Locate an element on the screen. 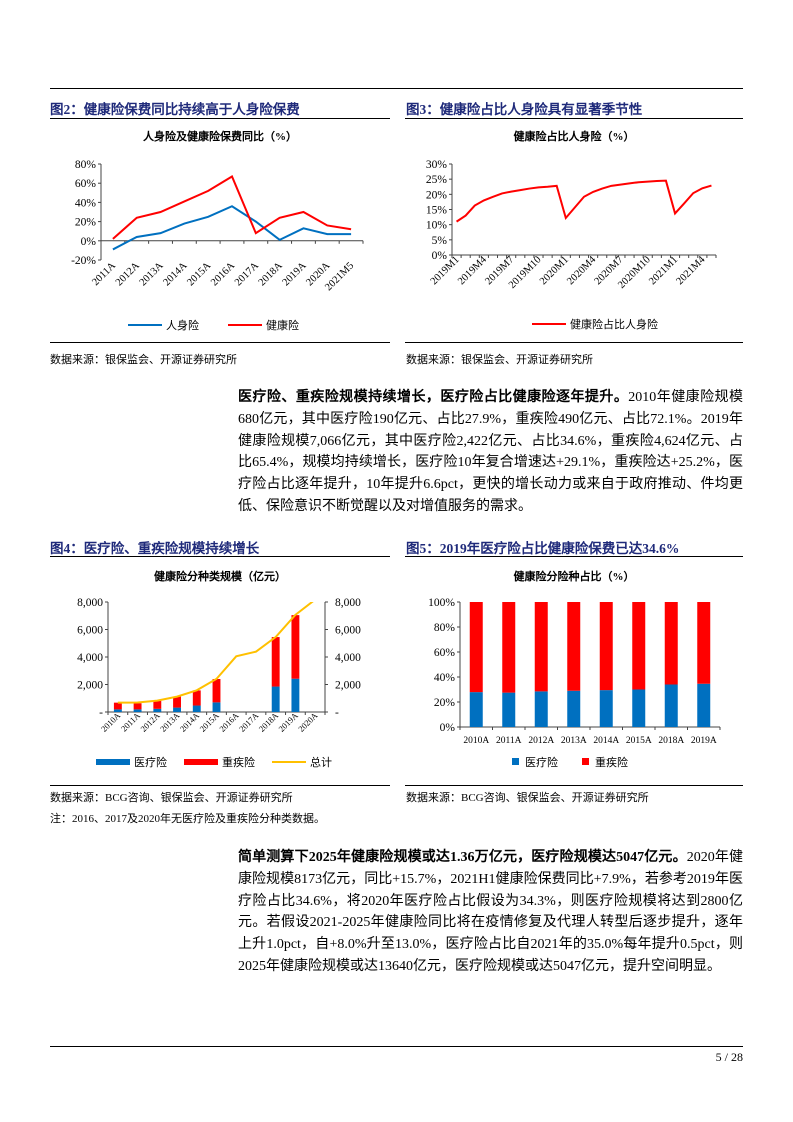 Image resolution: width=793 pixels, height=1122 pixels. x-tick-label: 2010A is located at coordinates (476, 741).